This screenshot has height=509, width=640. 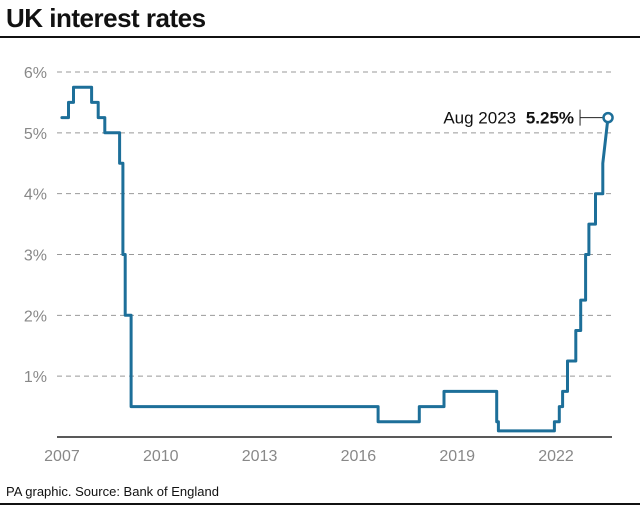 What do you see at coordinates (550, 118) in the screenshot?
I see `annotation-value: 5.25%` at bounding box center [550, 118].